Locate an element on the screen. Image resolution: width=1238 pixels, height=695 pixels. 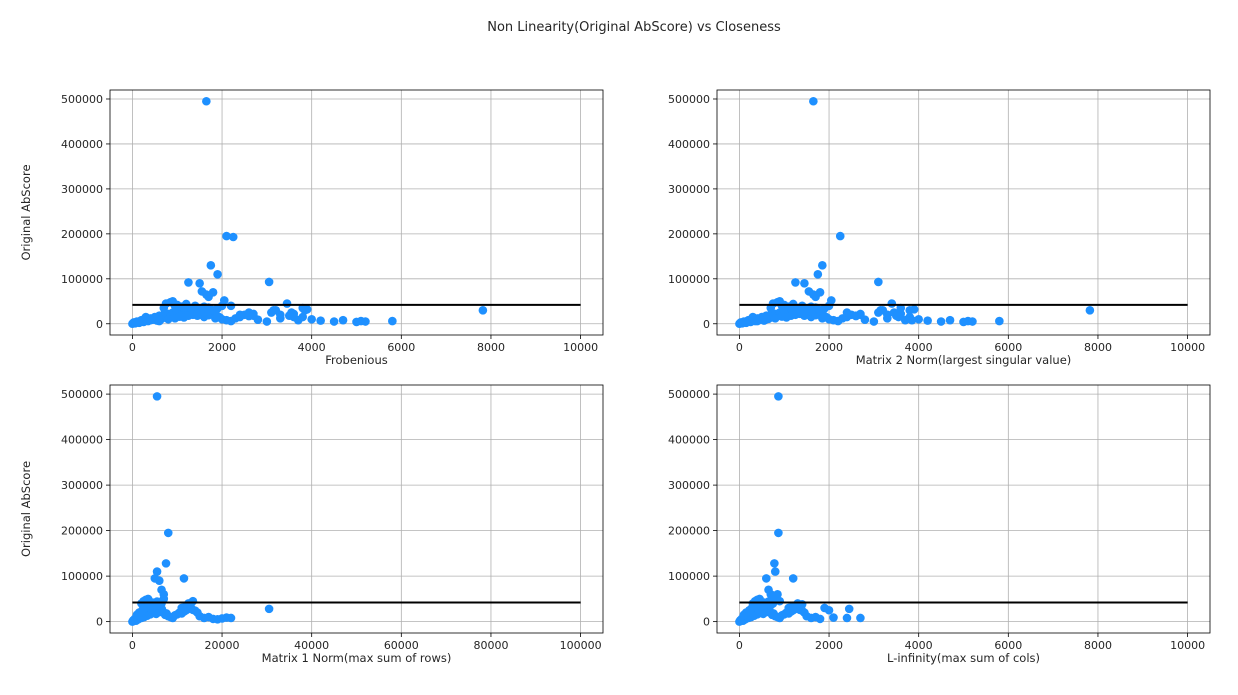
x-tick-label: 100000 is located at coordinates (581, 645).